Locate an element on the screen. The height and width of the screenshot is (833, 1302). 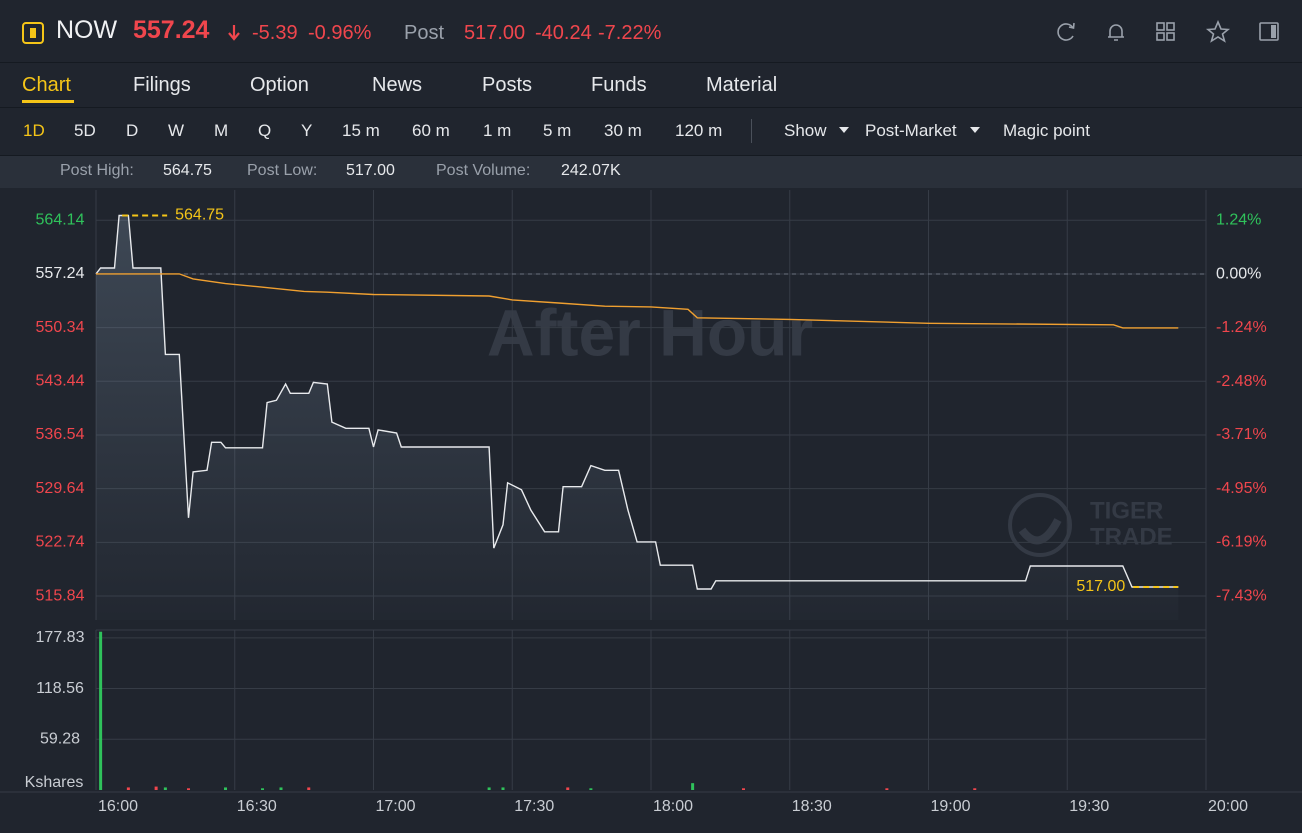
annotation-label: 517.00 is located at coordinates (1100, 586).